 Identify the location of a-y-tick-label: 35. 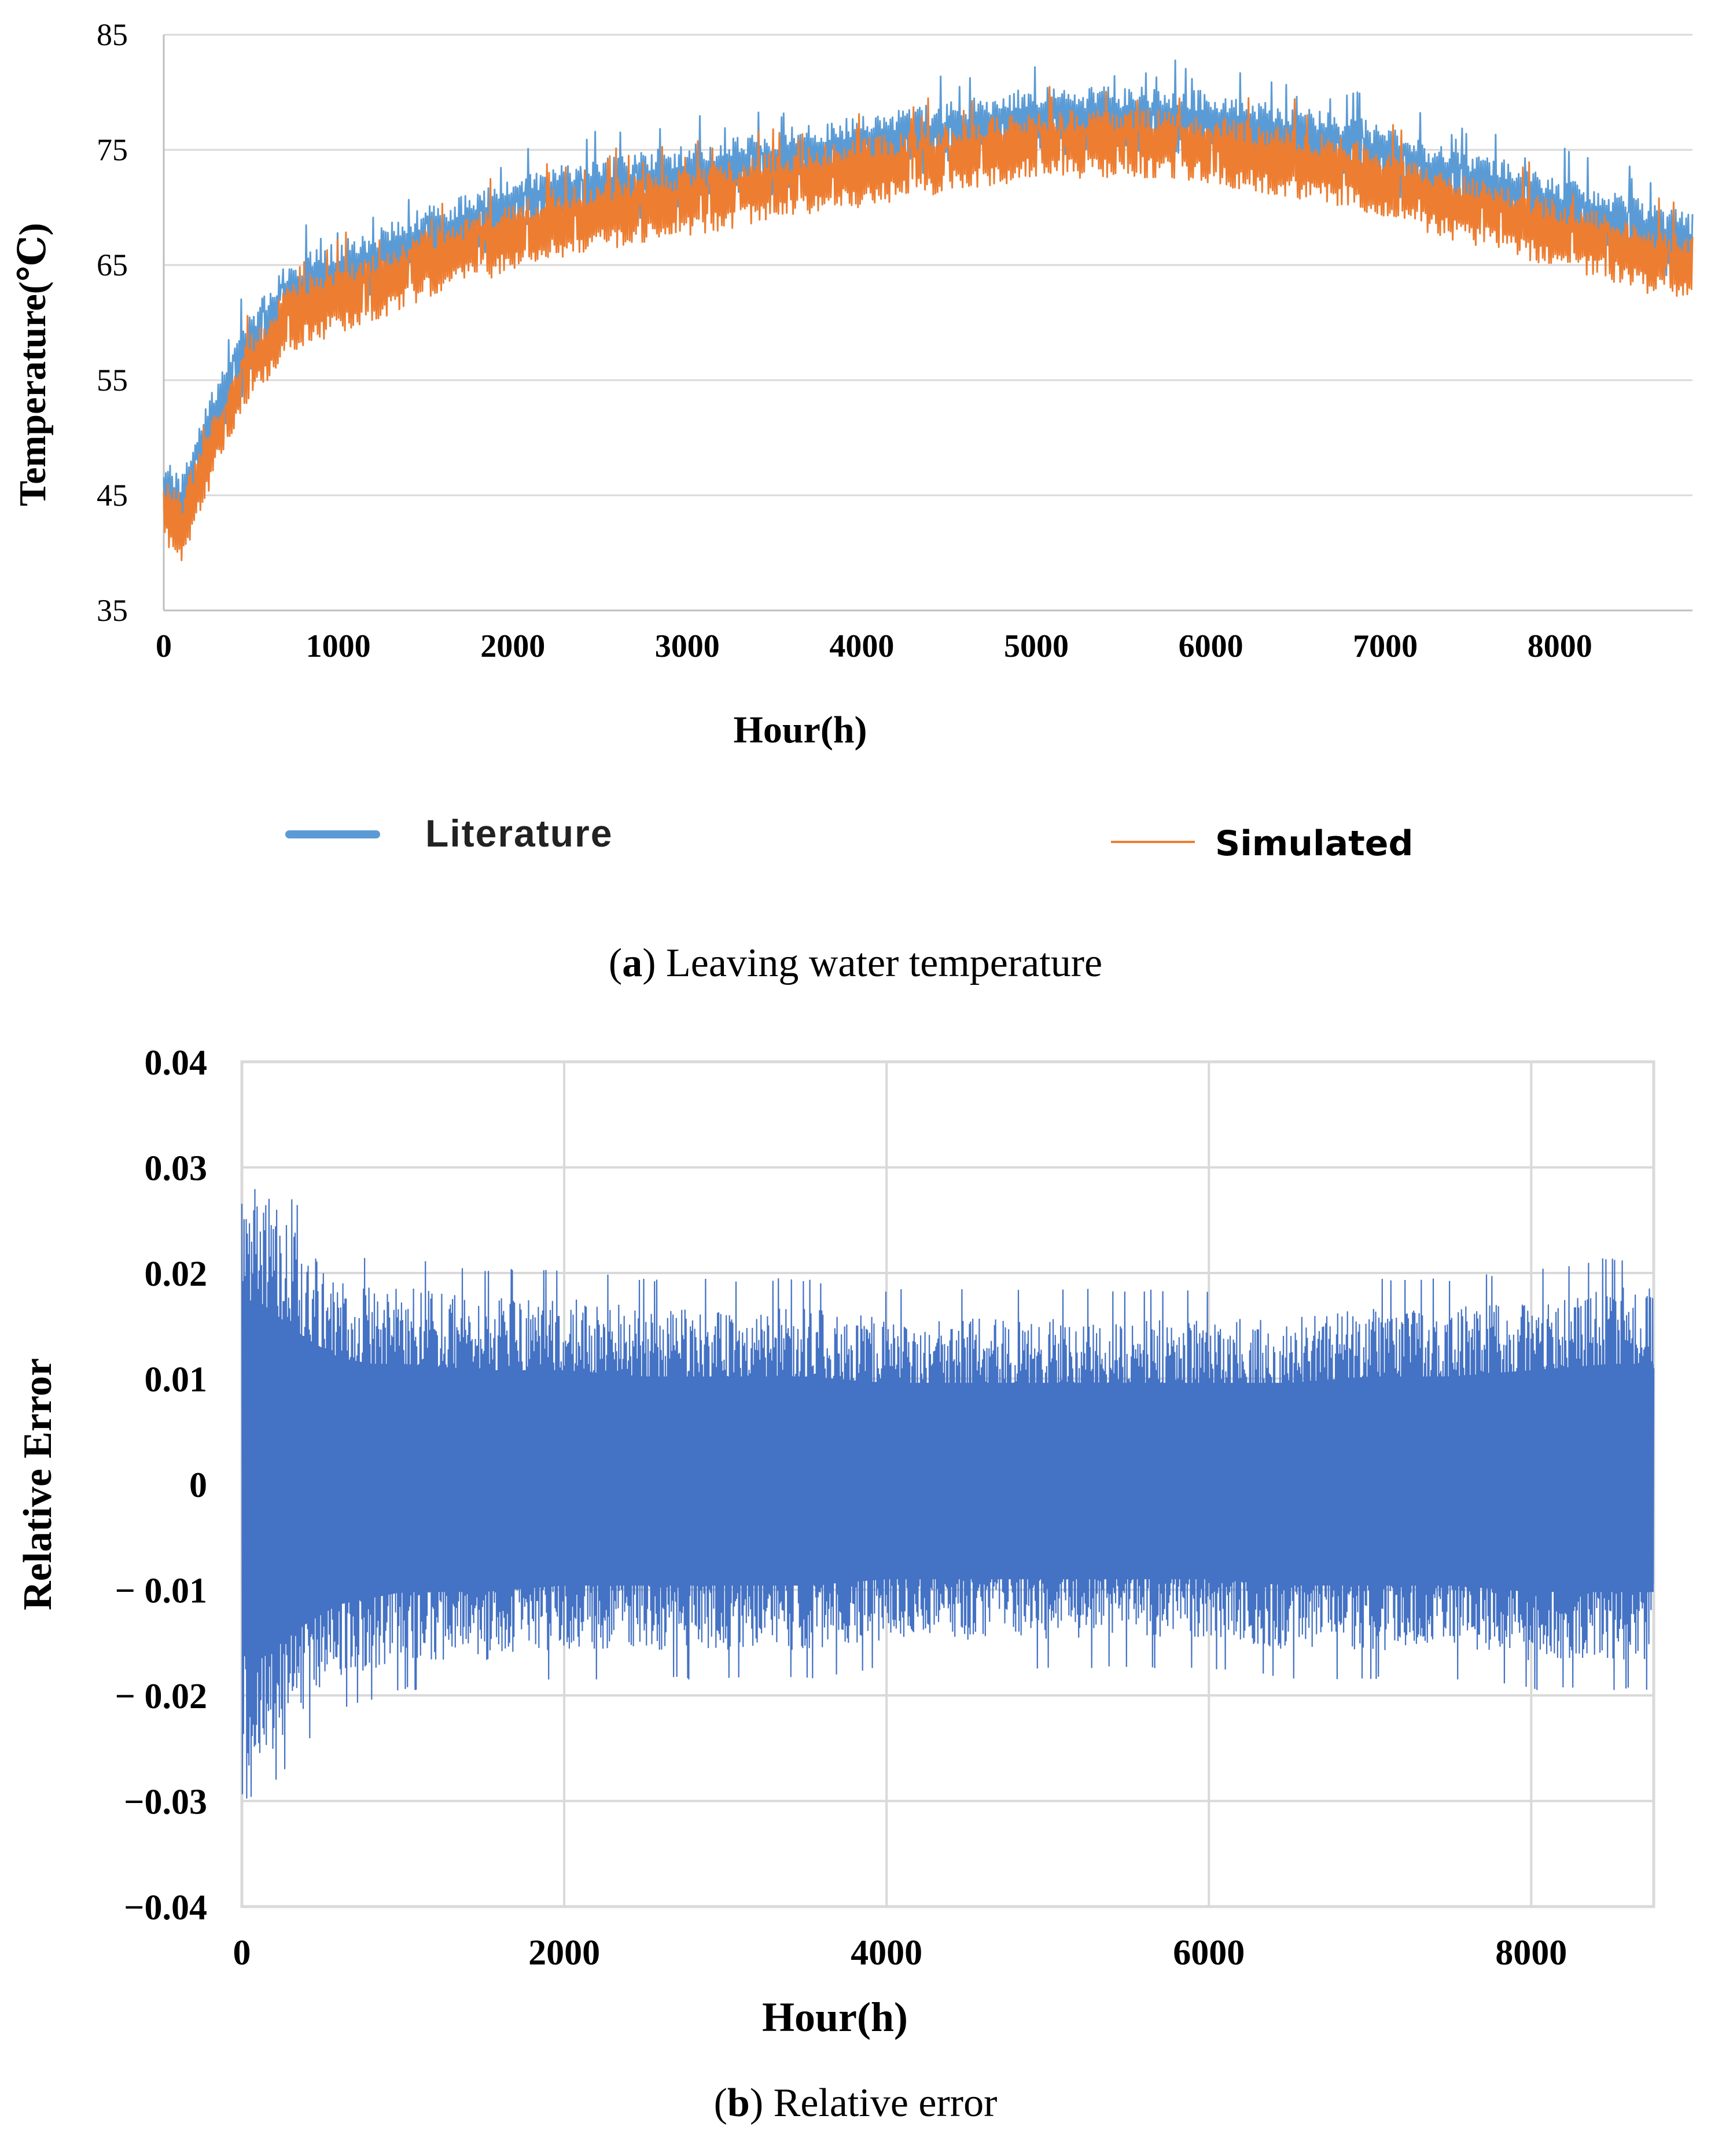
(112, 610).